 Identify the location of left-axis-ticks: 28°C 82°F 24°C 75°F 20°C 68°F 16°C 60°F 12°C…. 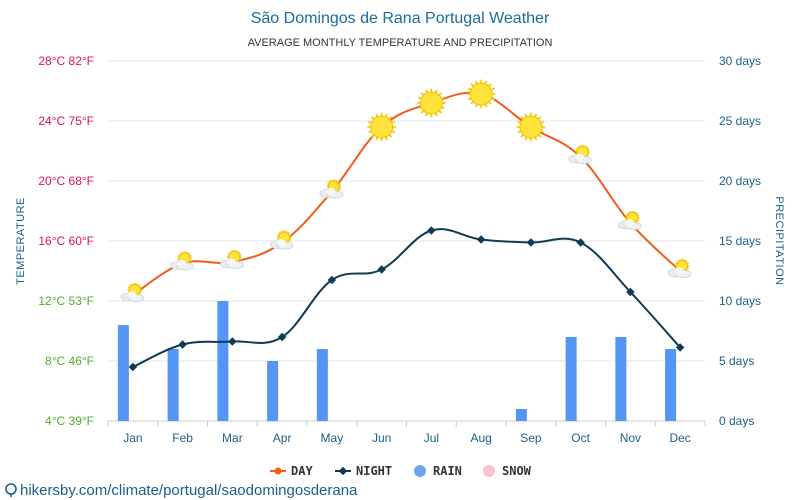
(66, 241).